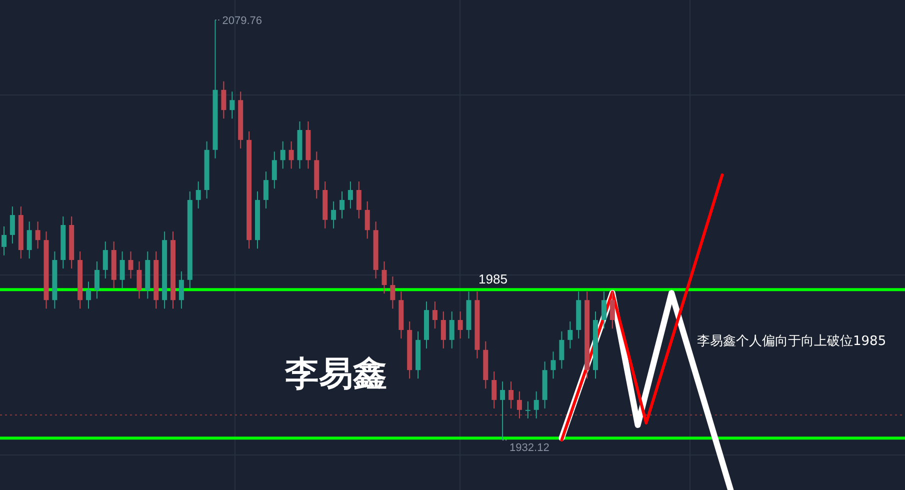  What do you see at coordinates (335, 374) in the screenshot?
I see `annotation: 李易鑫` at bounding box center [335, 374].